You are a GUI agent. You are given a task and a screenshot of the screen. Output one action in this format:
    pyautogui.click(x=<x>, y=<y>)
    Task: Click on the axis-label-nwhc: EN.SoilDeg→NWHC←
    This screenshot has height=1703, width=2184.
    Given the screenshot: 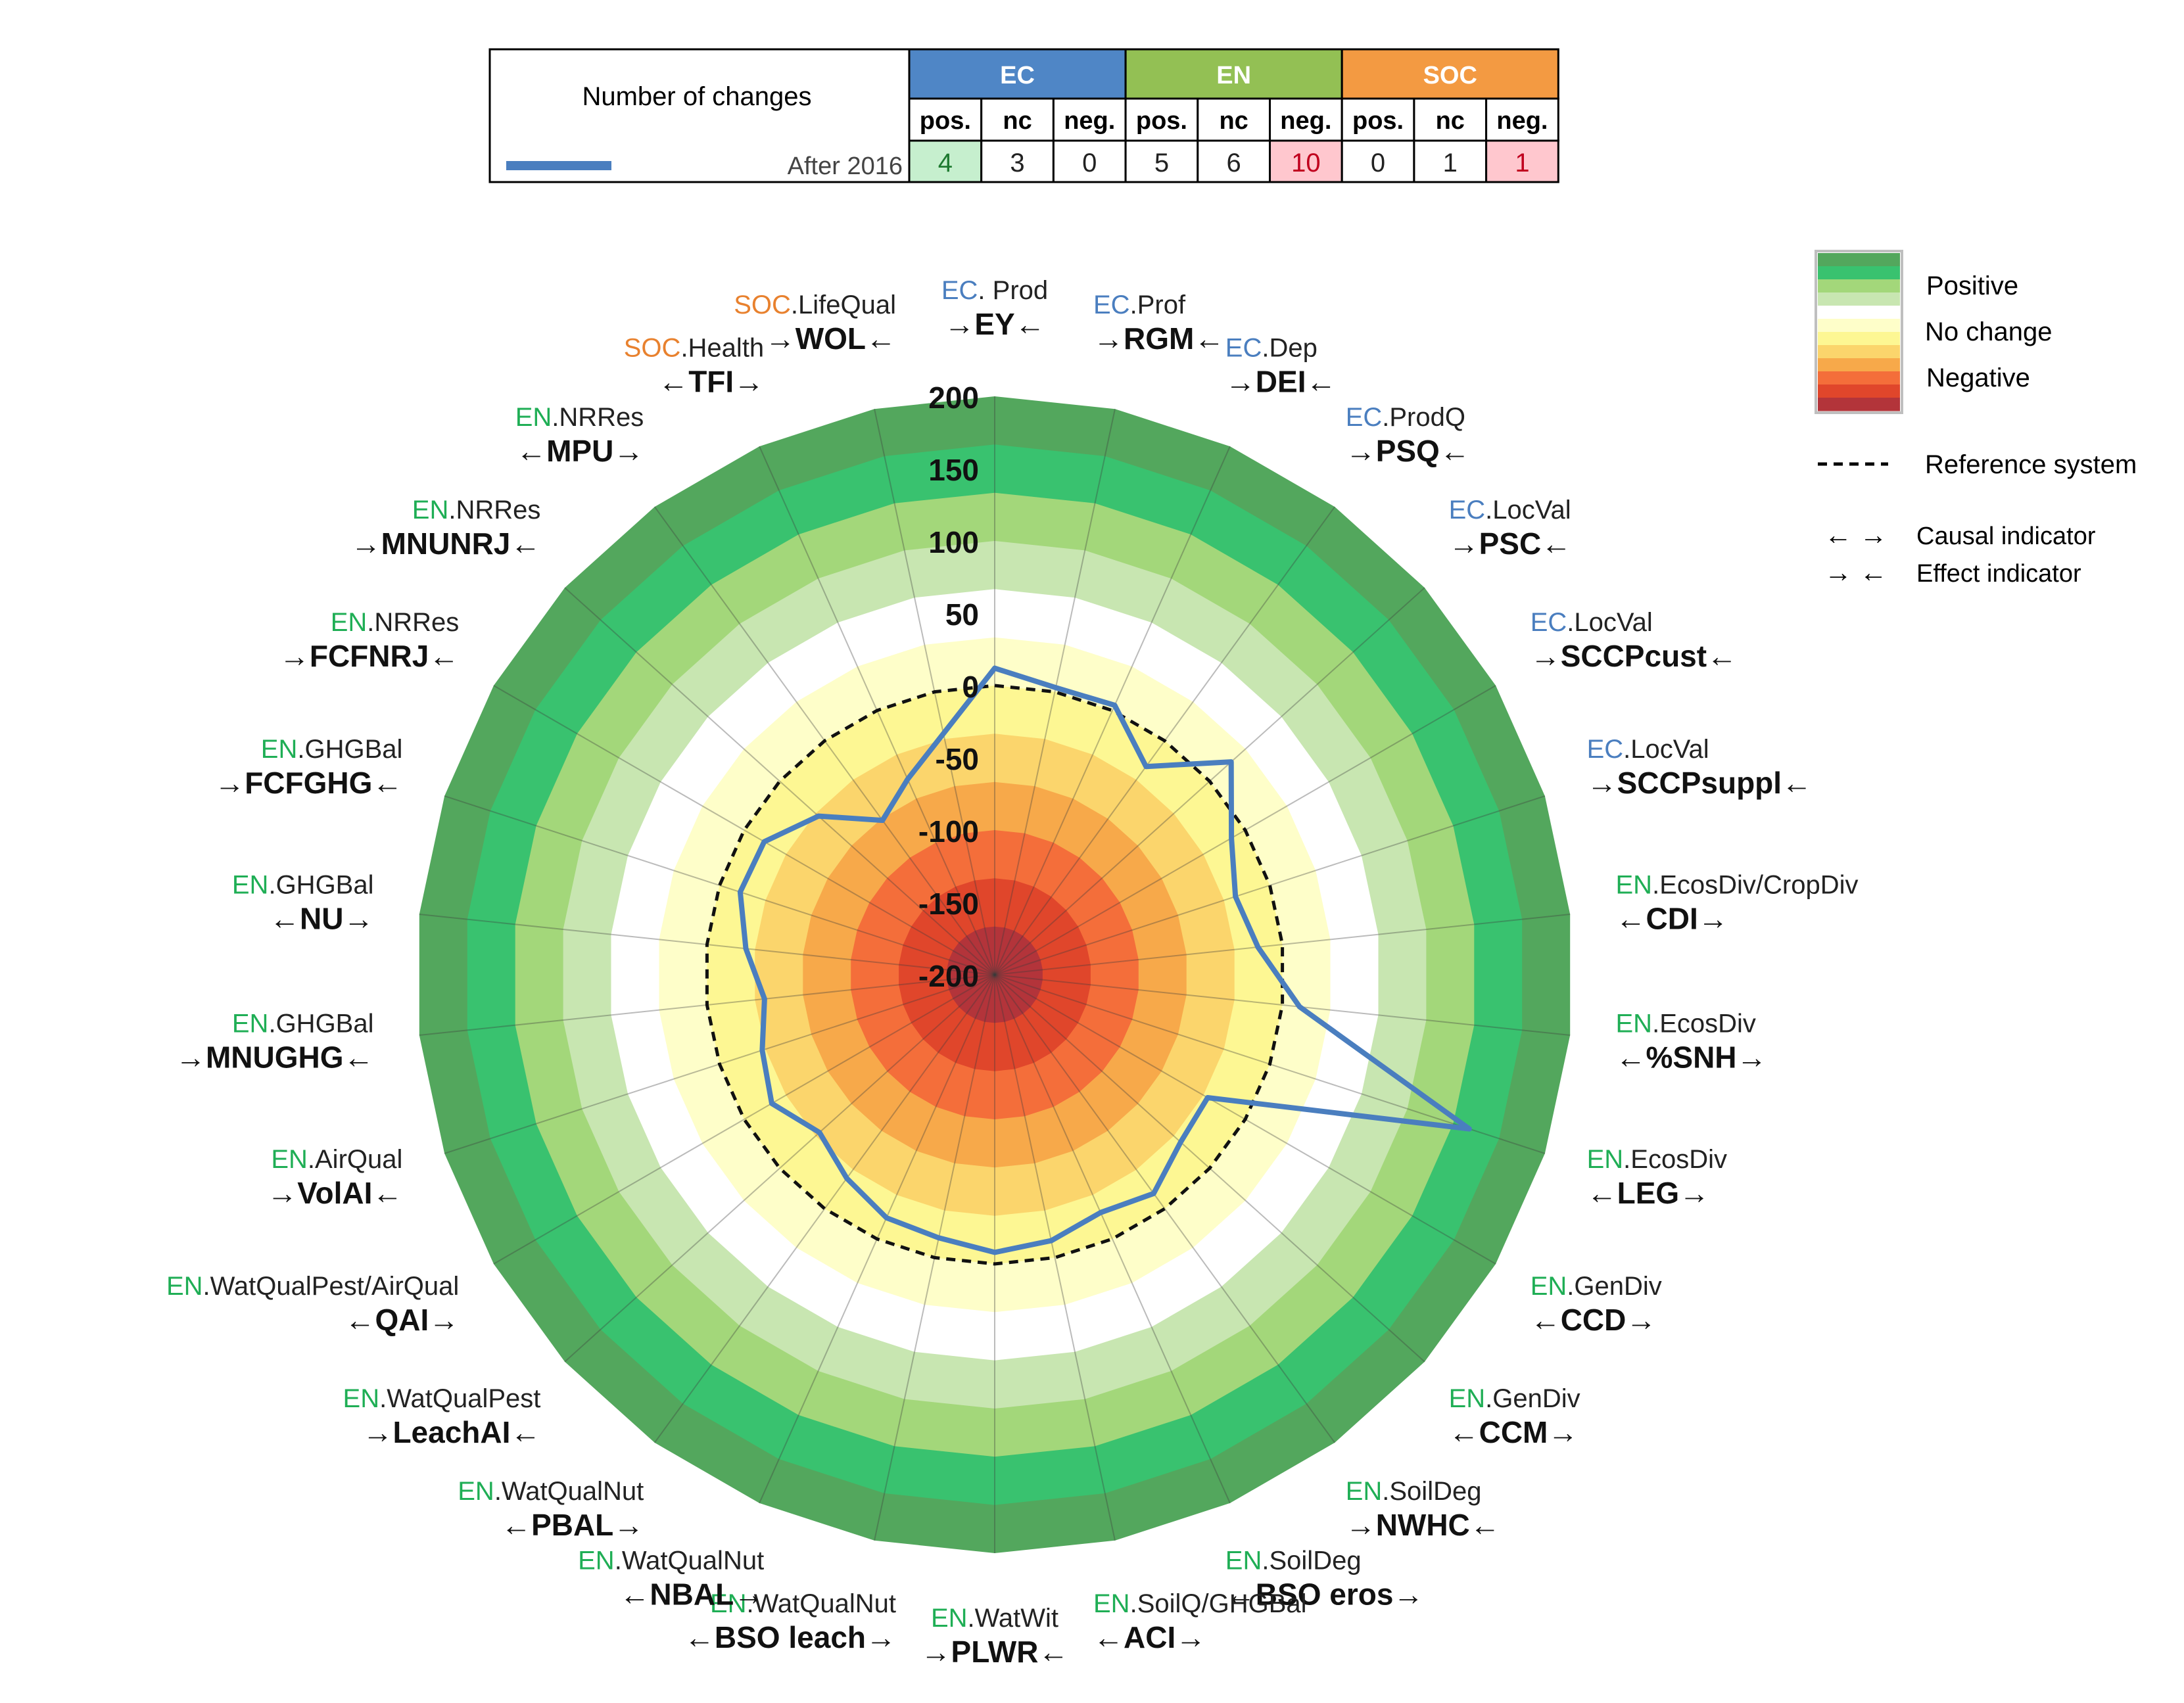 What is the action you would take?
    pyautogui.click(x=1423, y=1509)
    